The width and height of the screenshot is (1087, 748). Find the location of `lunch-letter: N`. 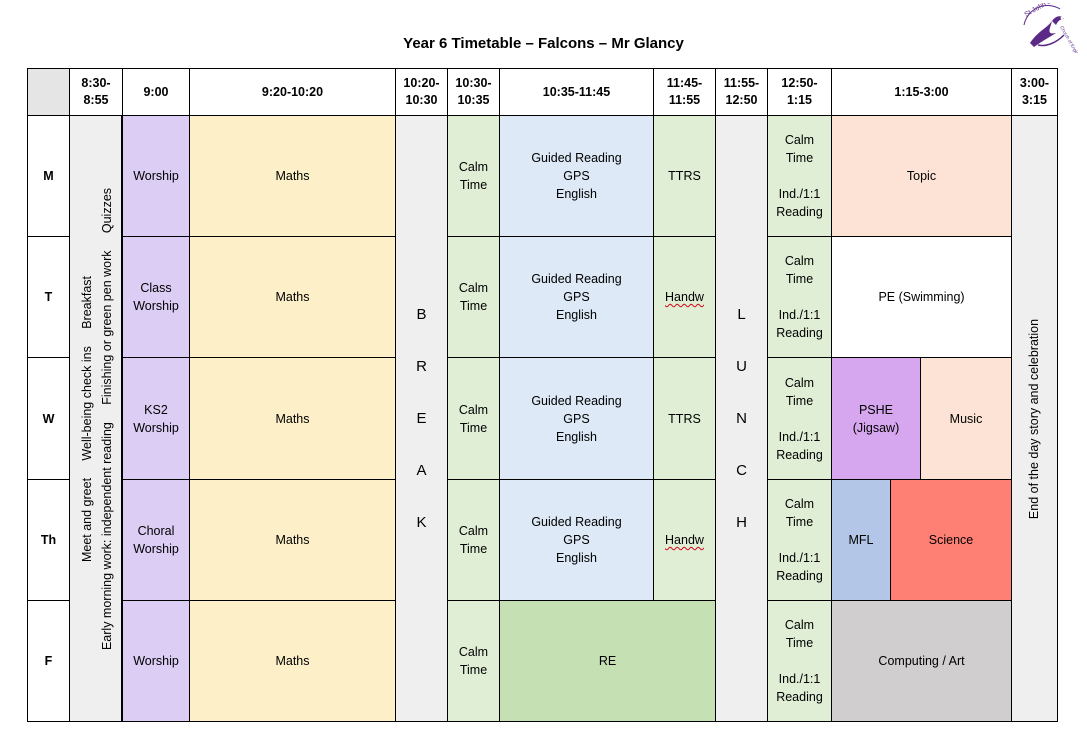

lunch-letter: N is located at coordinates (741, 418).